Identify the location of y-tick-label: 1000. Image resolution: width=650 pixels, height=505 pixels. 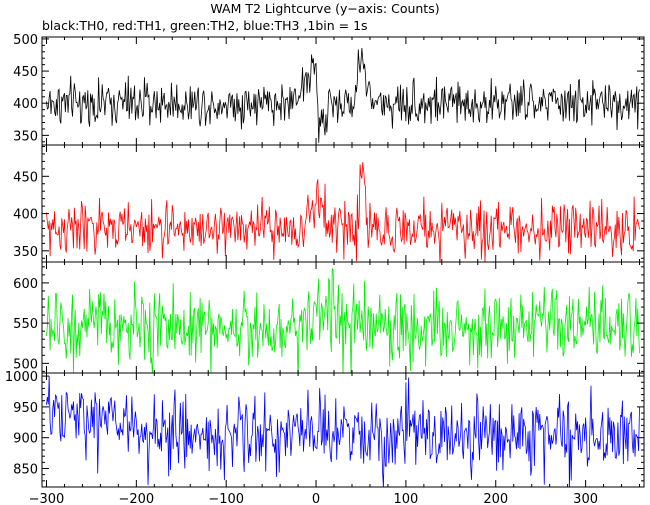
(21, 377).